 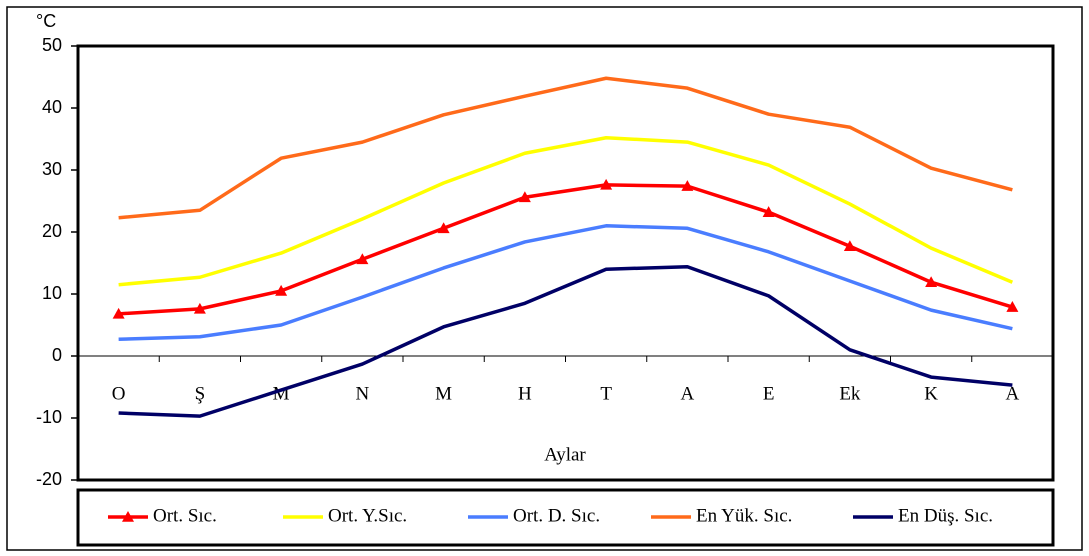 I want to click on y-tick-label: 40, so click(x=52, y=107).